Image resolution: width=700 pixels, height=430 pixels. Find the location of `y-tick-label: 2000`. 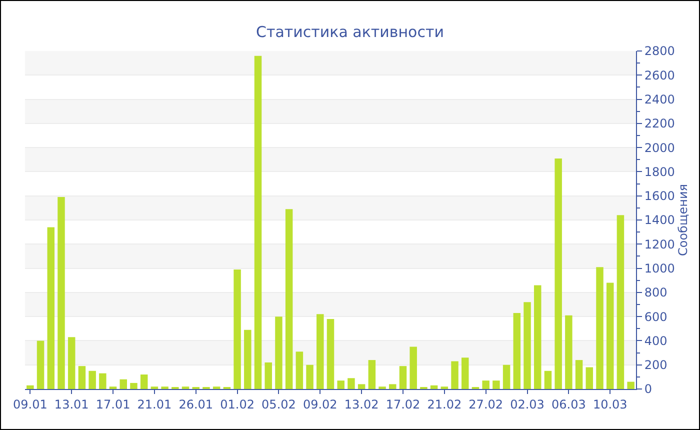

y-tick-label: 2000 is located at coordinates (659, 147).